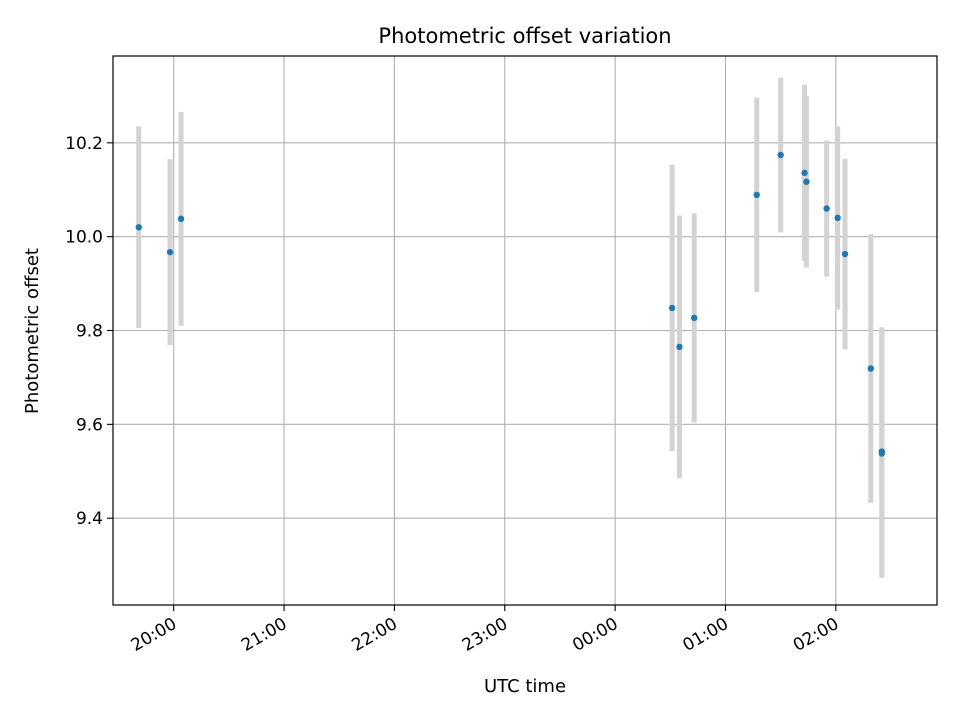 The width and height of the screenshot is (960, 720). Describe the element at coordinates (524, 36) in the screenshot. I see `chart-title: Photometric offset variation` at that location.